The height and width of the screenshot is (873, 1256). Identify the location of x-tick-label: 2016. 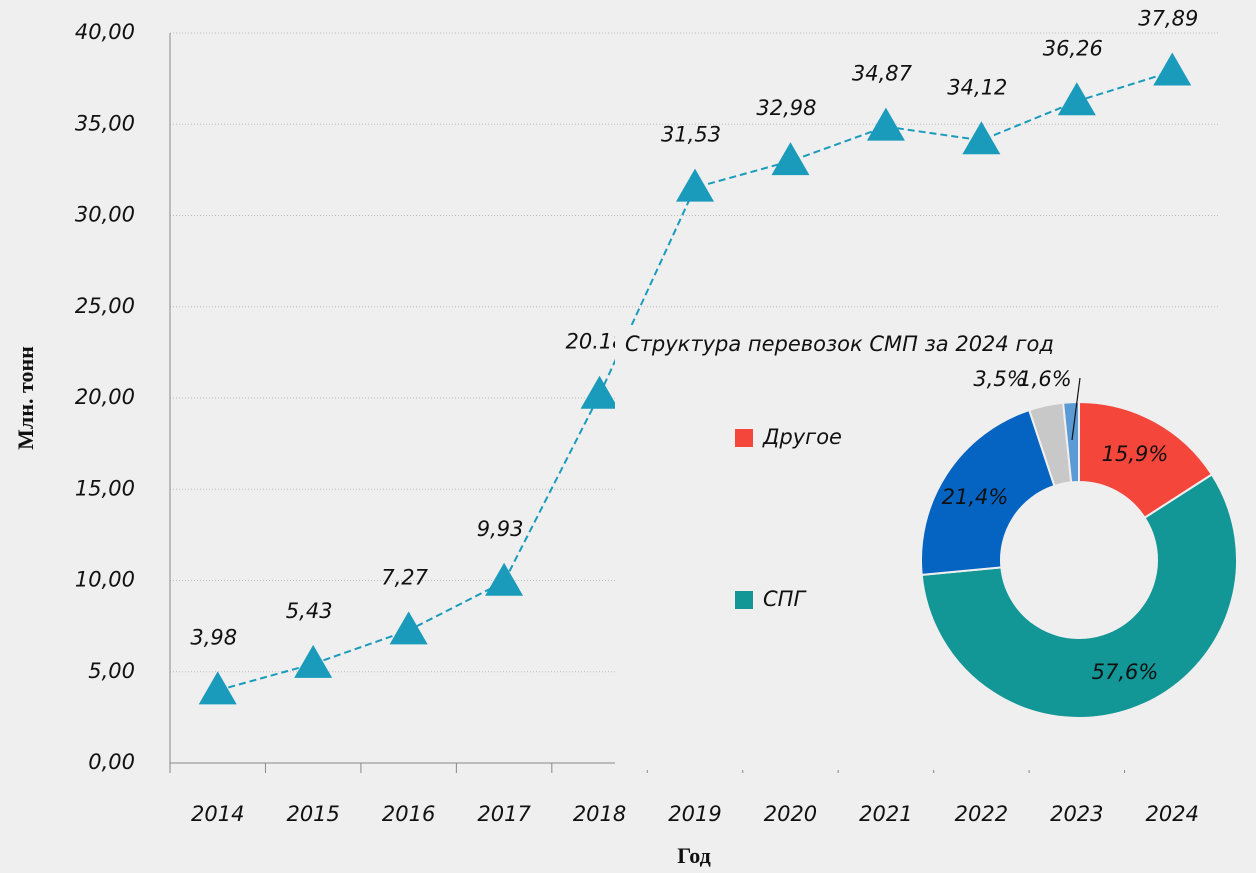
(408, 814).